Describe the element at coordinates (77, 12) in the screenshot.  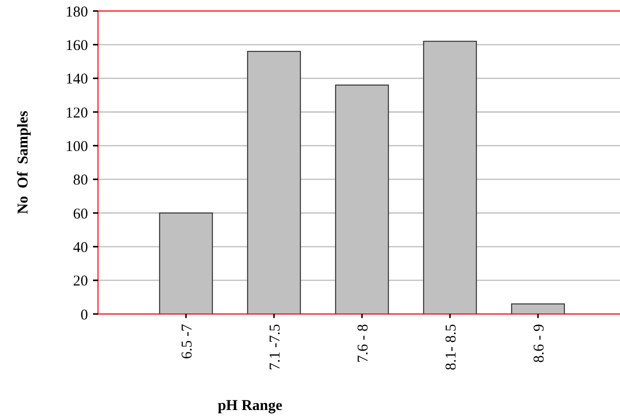
I see `y-tick-label: 180` at that location.